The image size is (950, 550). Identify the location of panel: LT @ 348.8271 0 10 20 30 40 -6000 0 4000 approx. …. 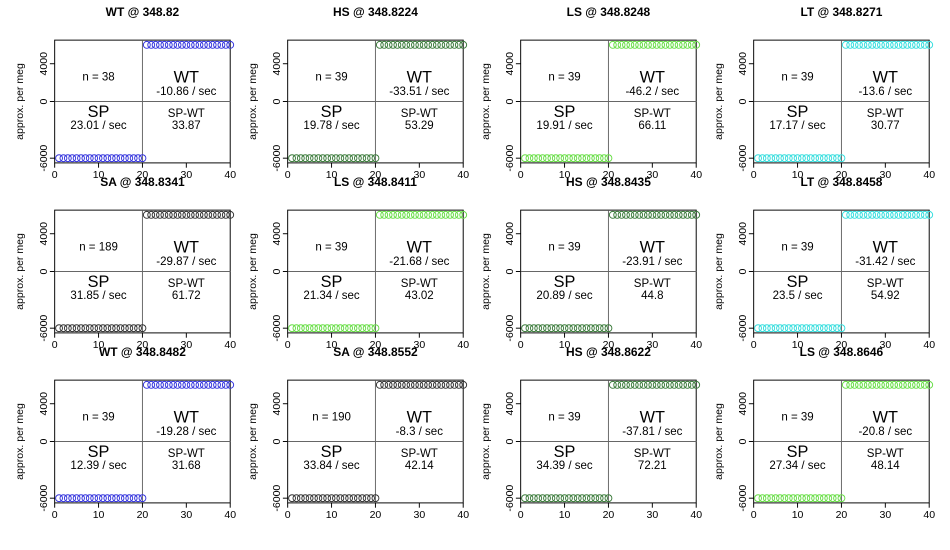
(817, 90).